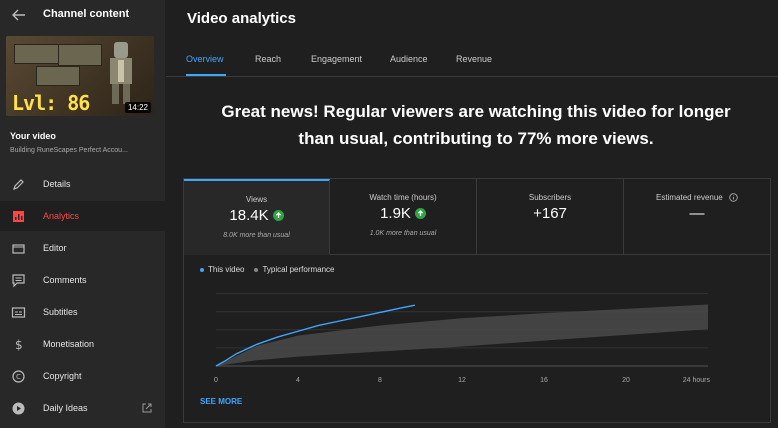 The image size is (778, 428). I want to click on active-tab-indicator, so click(206, 75).